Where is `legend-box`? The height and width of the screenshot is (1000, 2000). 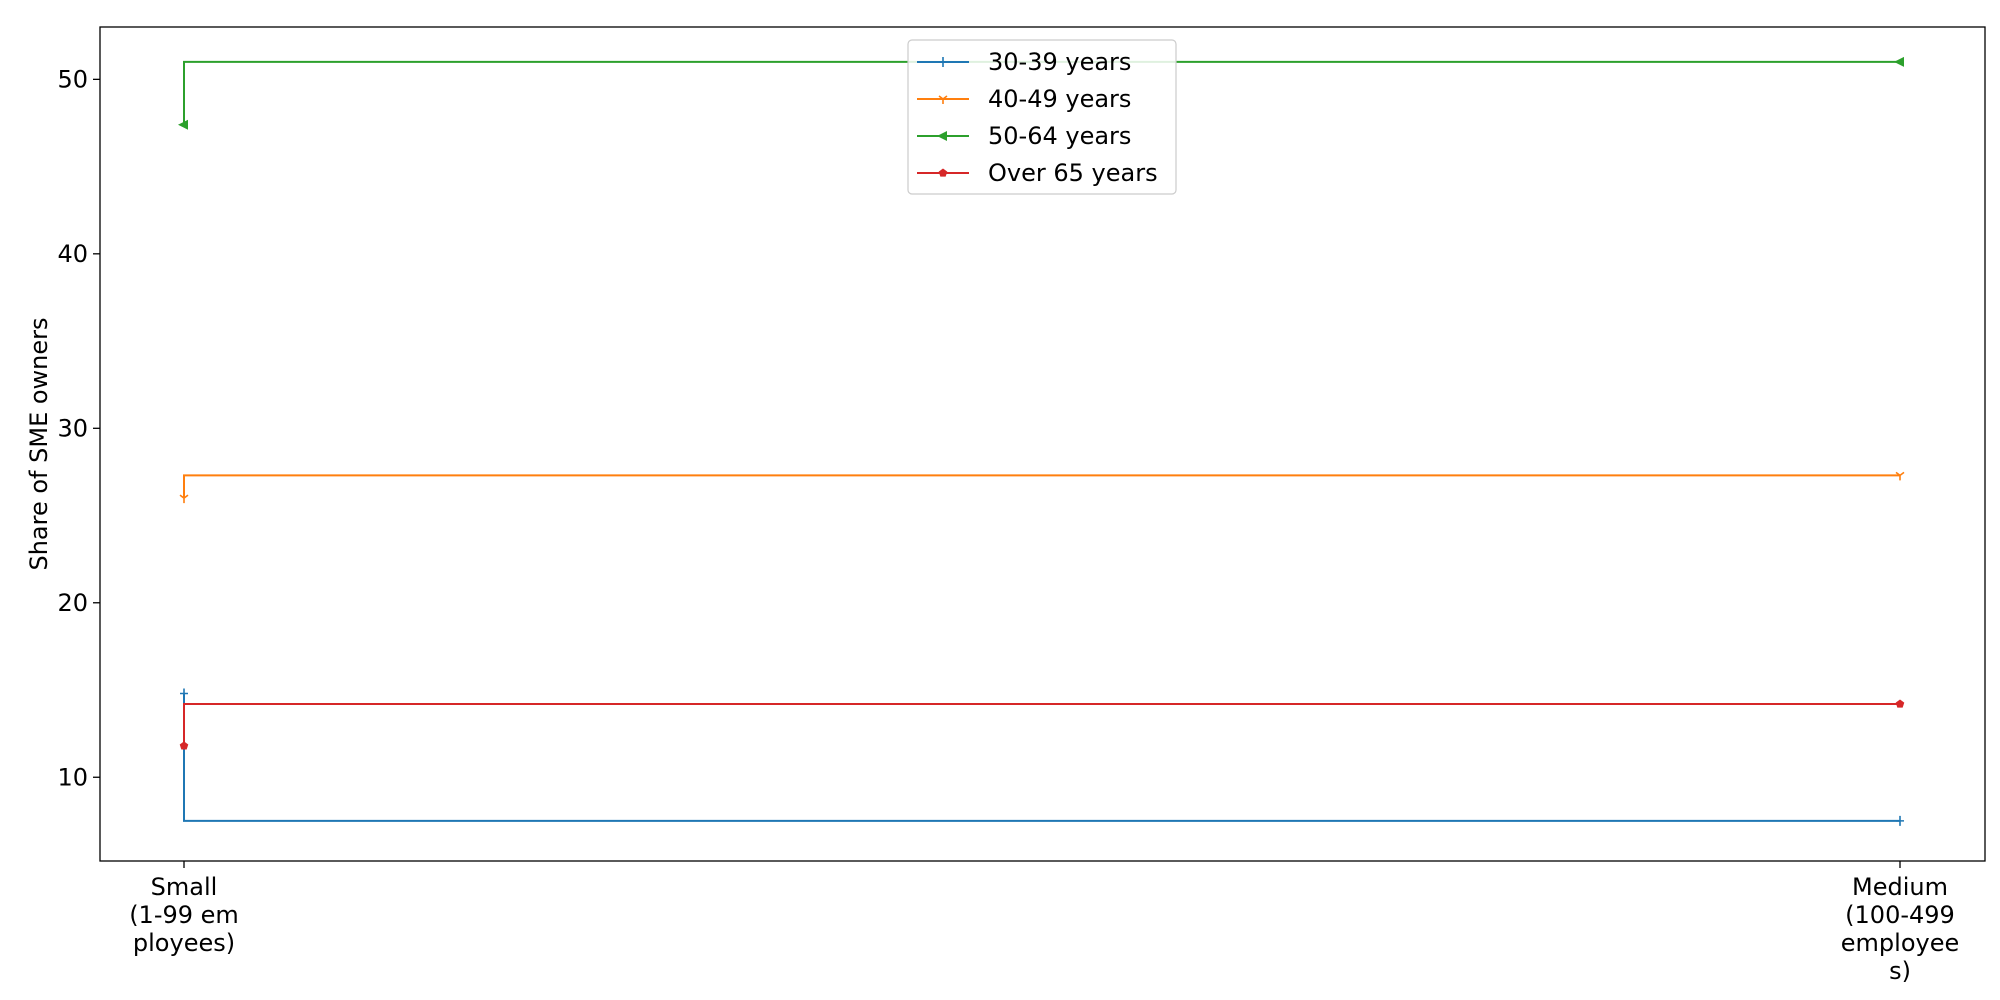 legend-box is located at coordinates (1042, 117).